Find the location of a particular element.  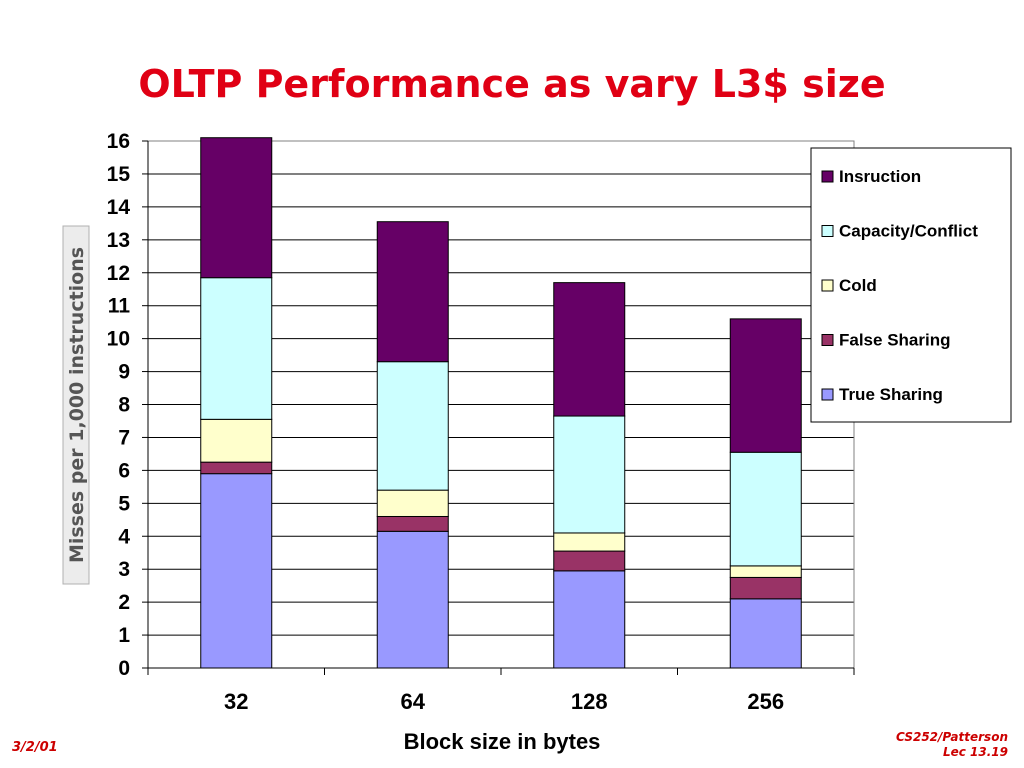

legend-label: True Sharing is located at coordinates (891, 394).